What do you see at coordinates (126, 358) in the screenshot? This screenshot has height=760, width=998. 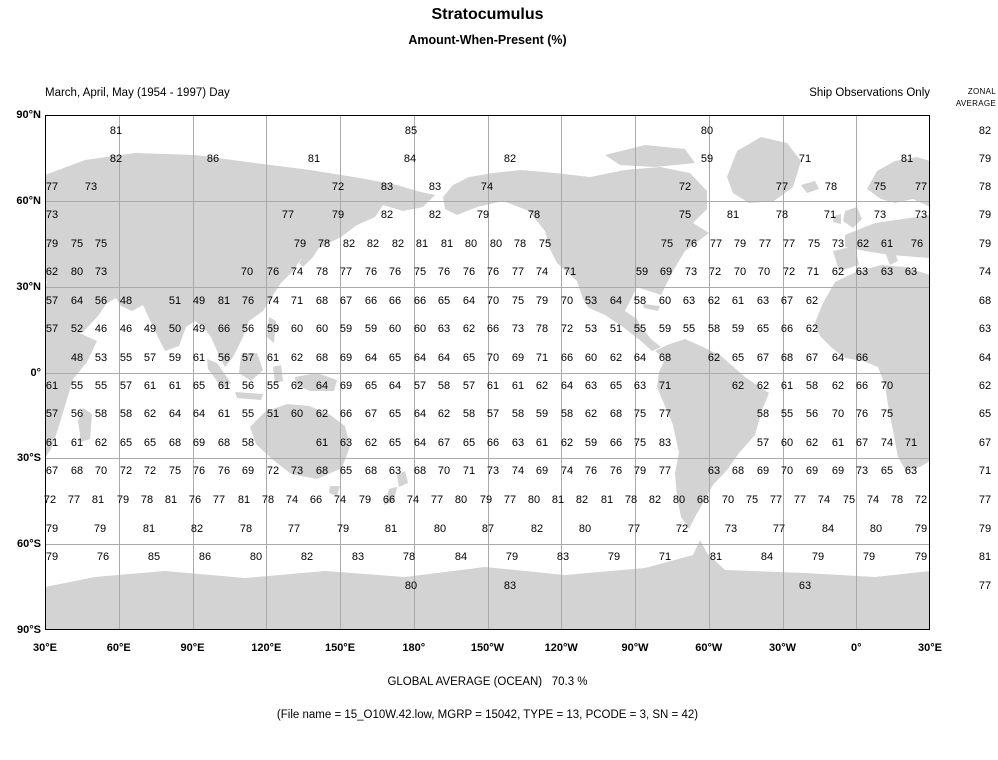 I see `grid-value: 55` at bounding box center [126, 358].